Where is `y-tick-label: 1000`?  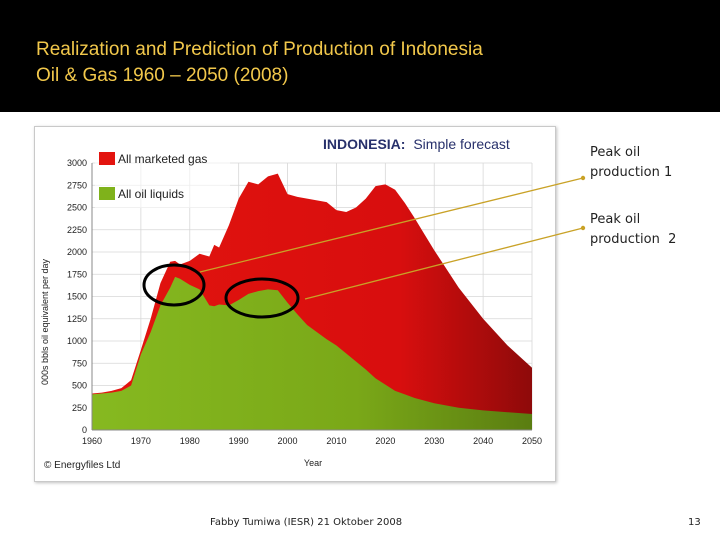 y-tick-label: 1000 is located at coordinates (77, 341).